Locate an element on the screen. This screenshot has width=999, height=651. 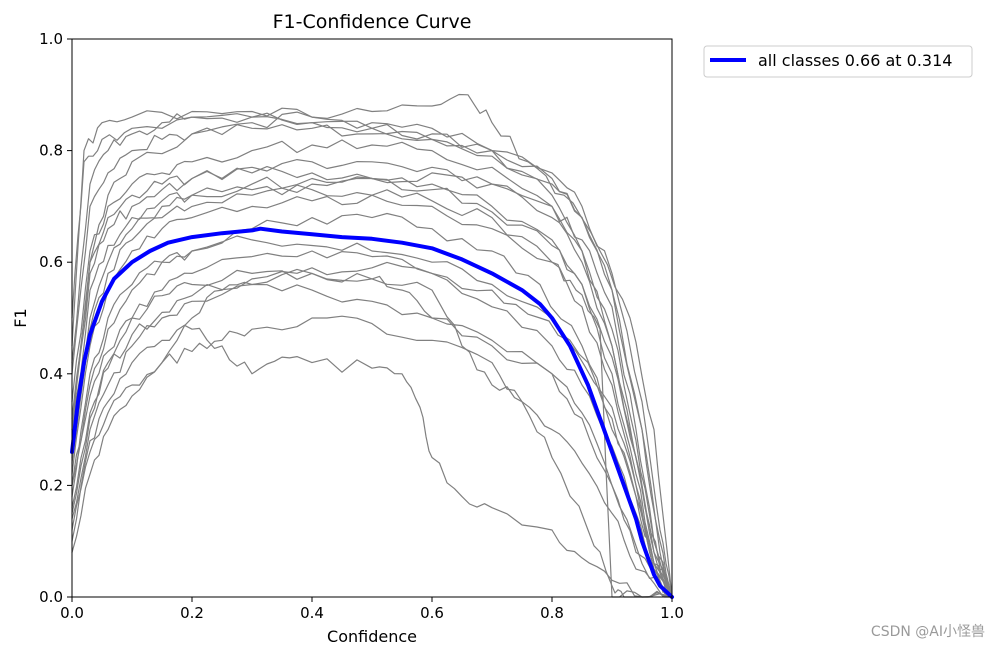
y-tick-label: 1.0 is located at coordinates (51, 39).